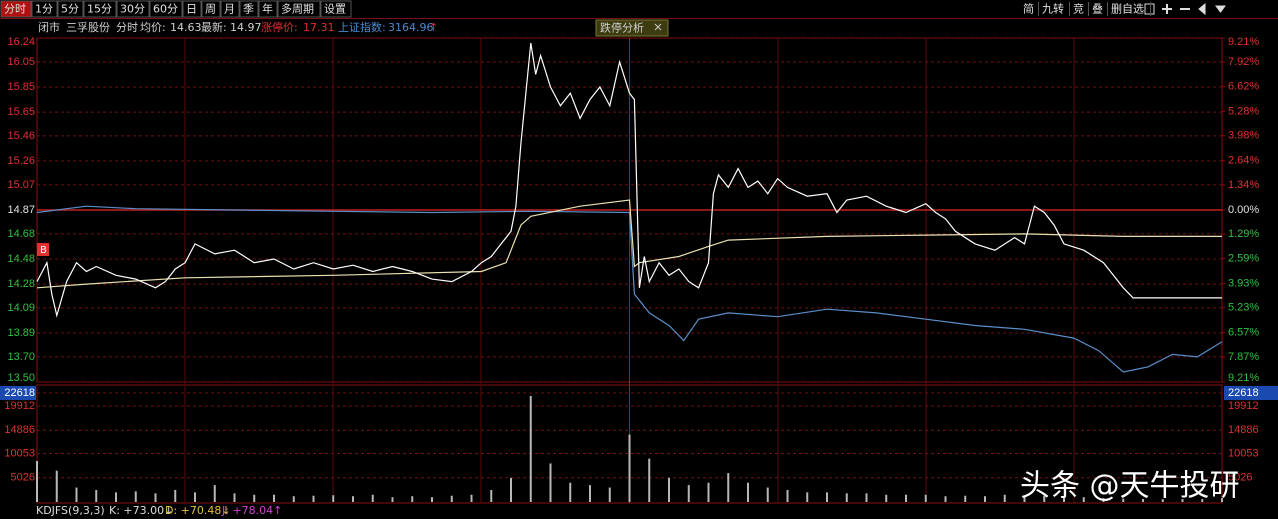 The height and width of the screenshot is (519, 1278). I want to click on toolbar-button: 简, so click(1028, 9).